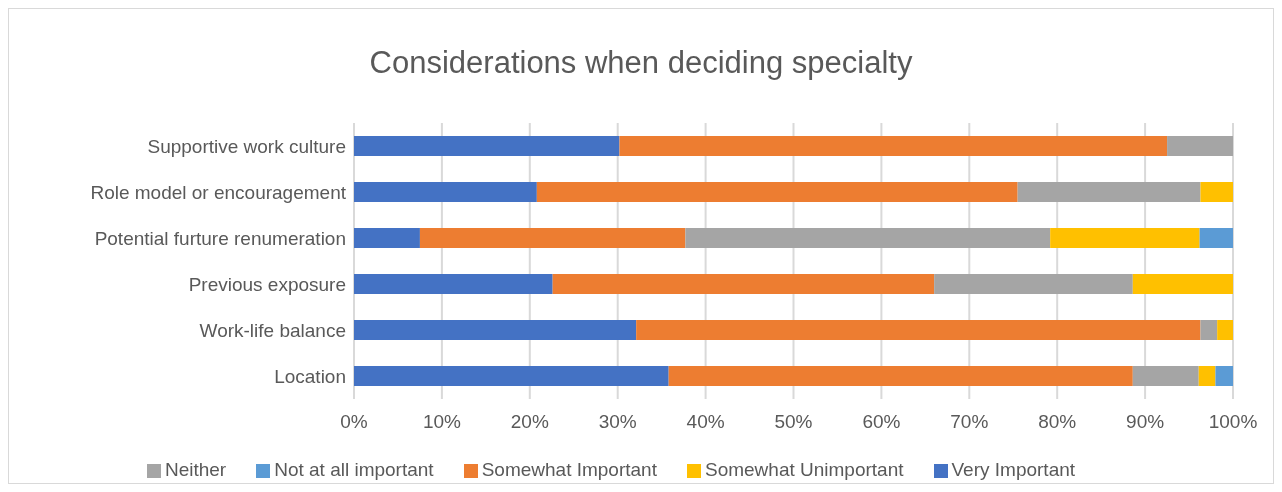 This screenshot has width=1282, height=492. What do you see at coordinates (354, 469) in the screenshot?
I see `legend-label: Not at all important` at bounding box center [354, 469].